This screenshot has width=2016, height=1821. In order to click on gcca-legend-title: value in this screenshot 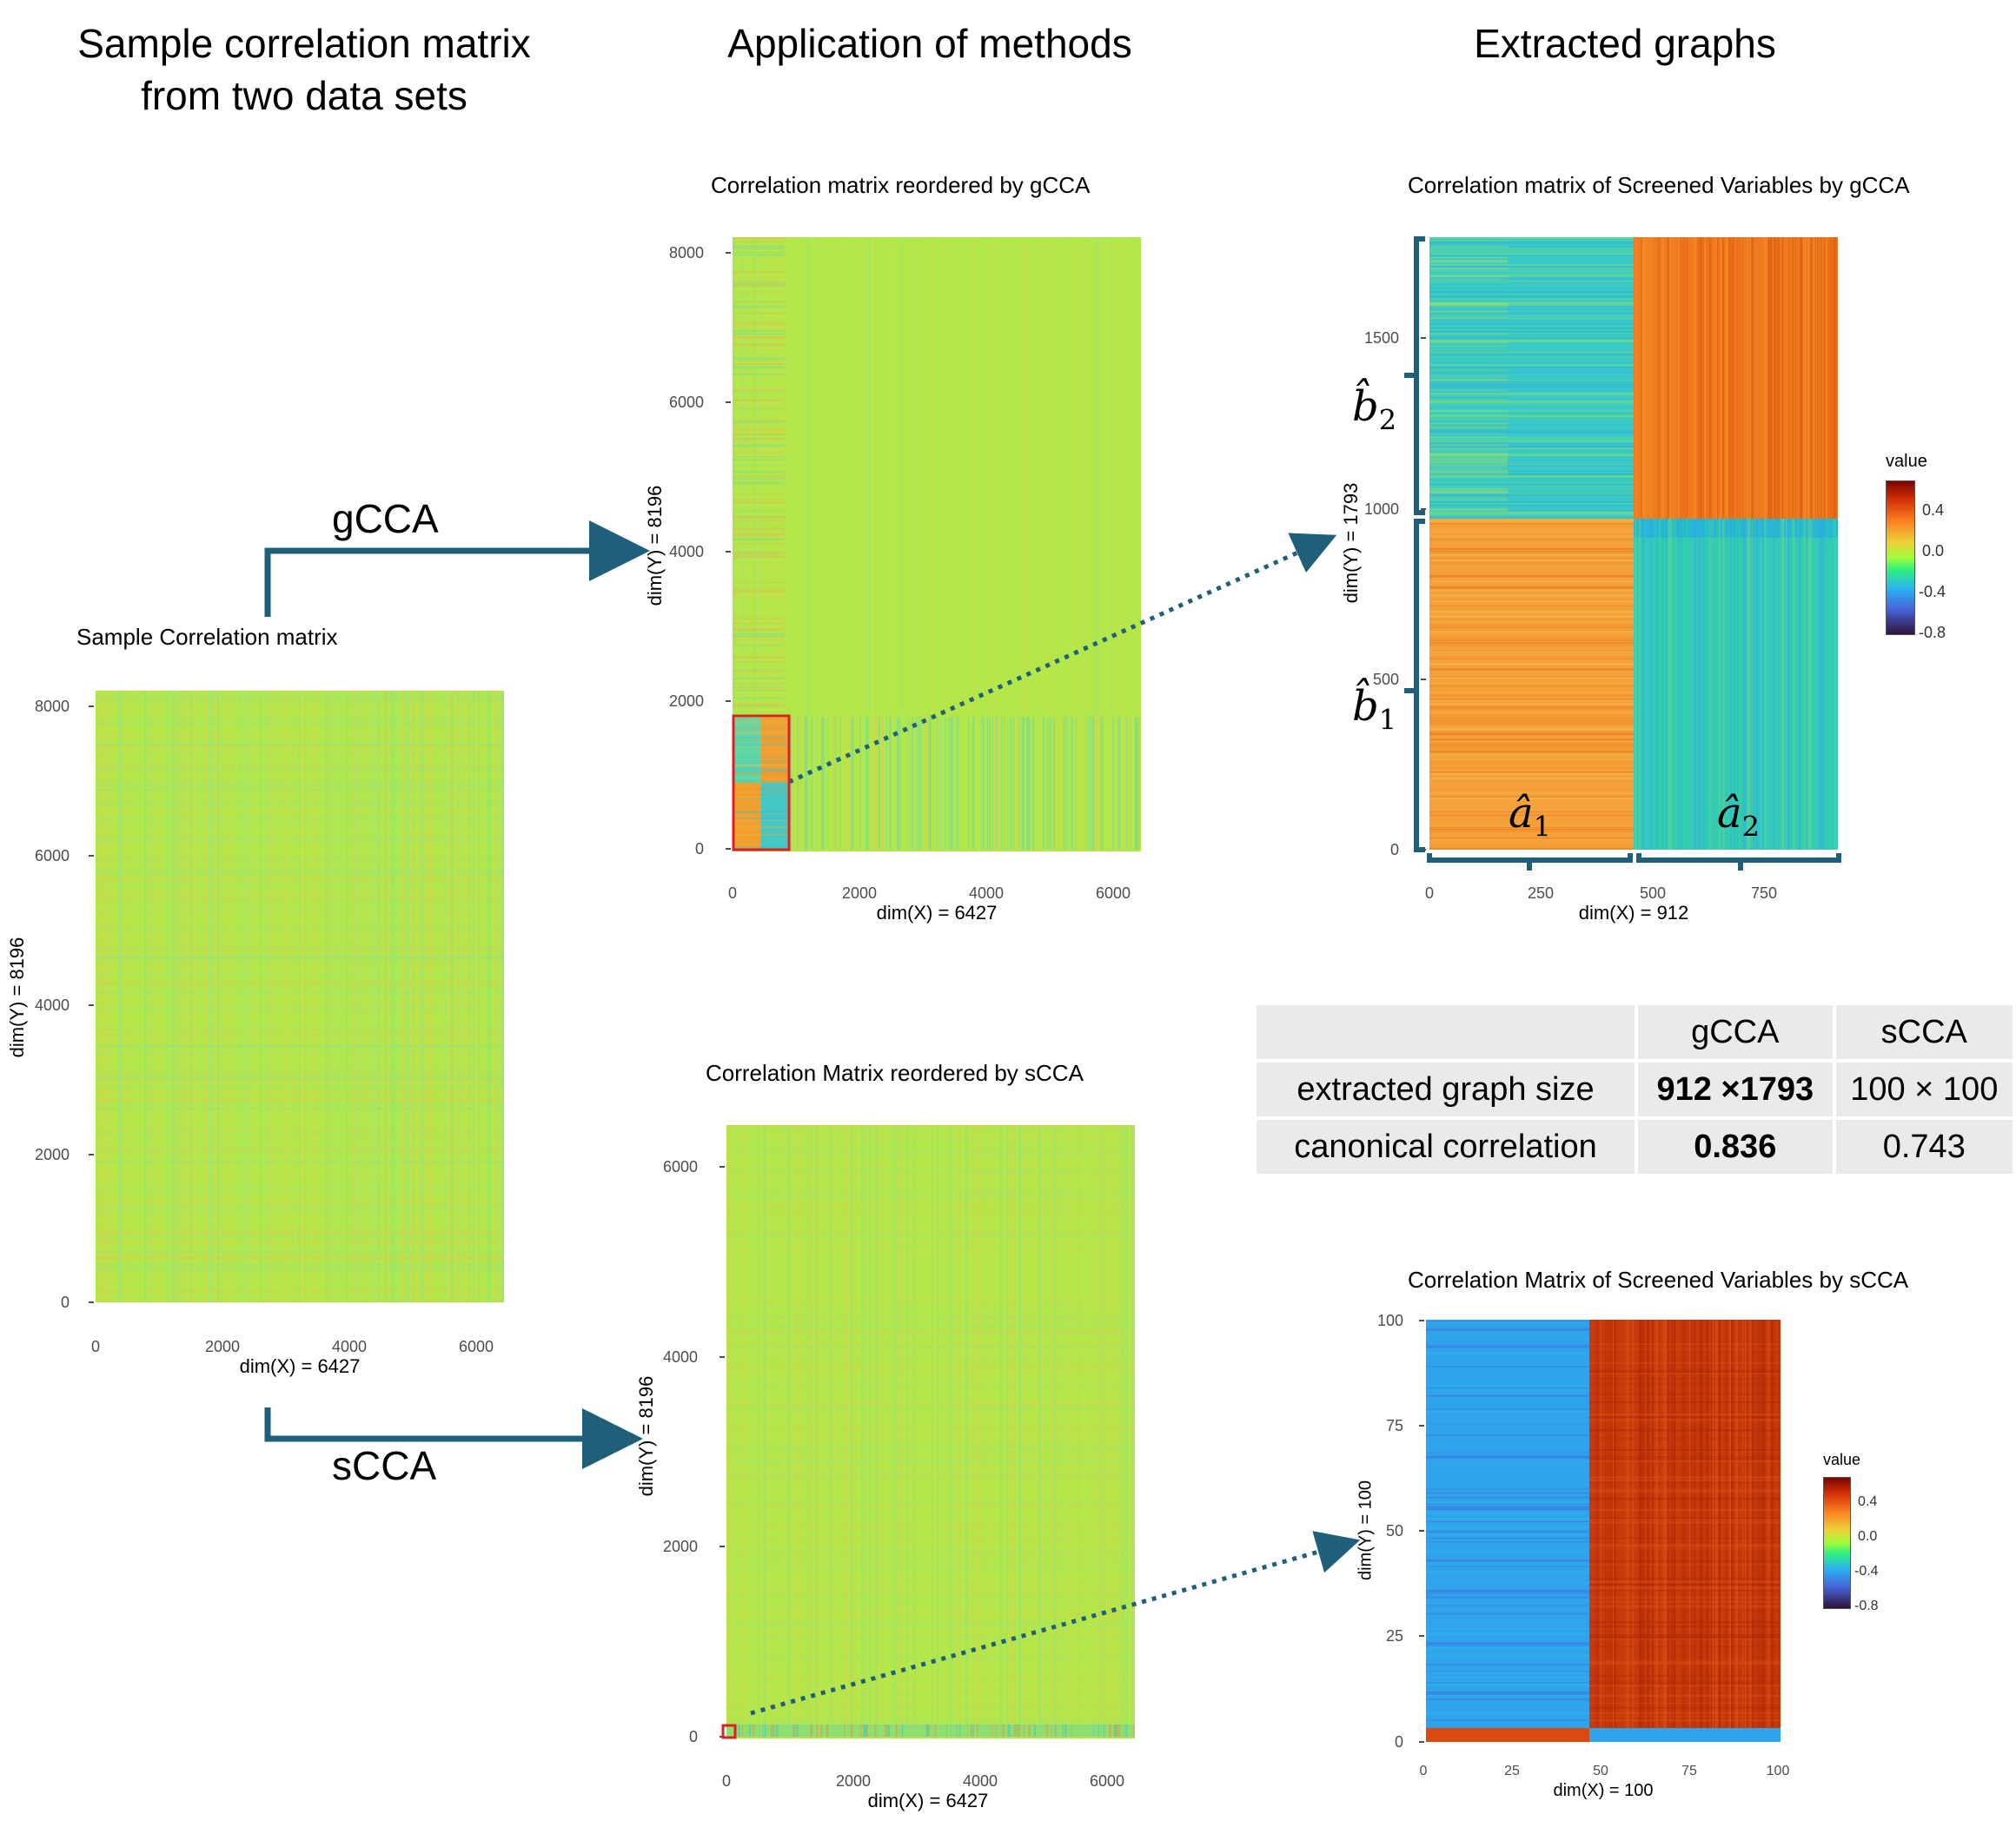, I will do `click(1906, 462)`.